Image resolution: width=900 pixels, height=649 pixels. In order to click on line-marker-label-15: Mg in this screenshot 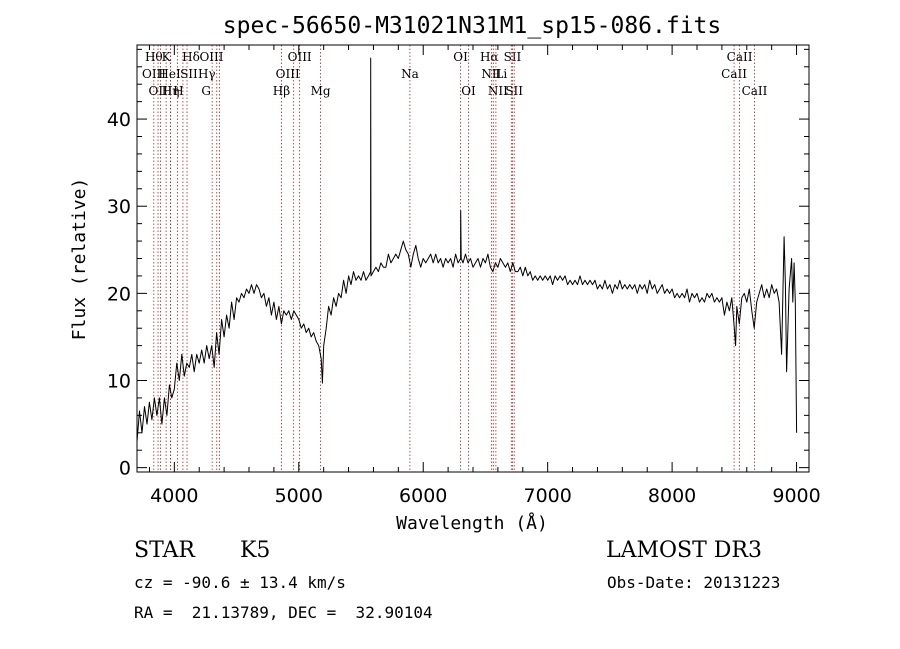, I will do `click(321, 91)`.